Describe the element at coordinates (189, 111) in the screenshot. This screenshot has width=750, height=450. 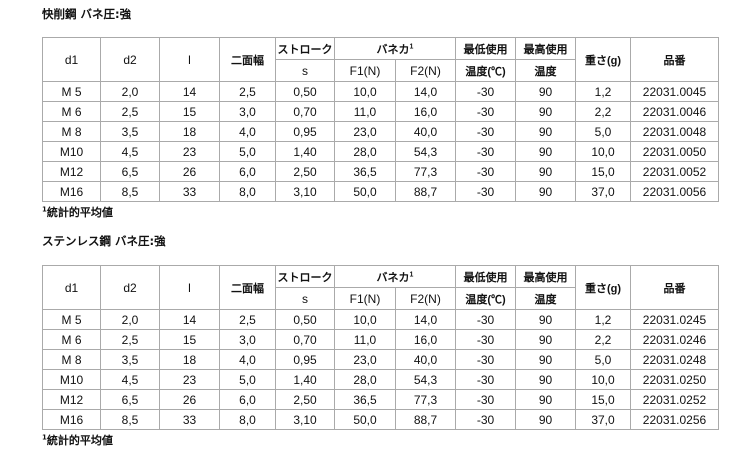
I see `table-cell: 15` at that location.